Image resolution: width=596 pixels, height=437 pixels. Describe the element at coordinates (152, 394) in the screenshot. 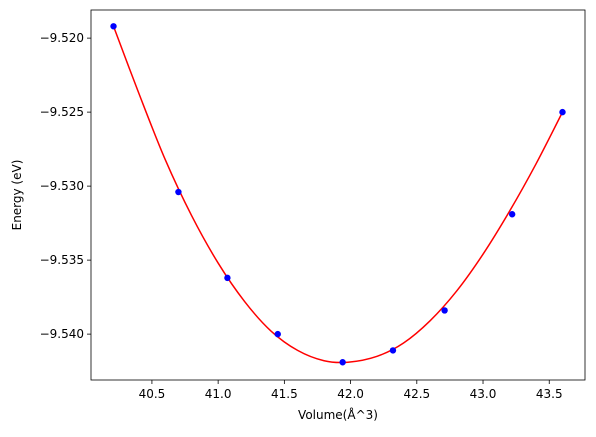

I see `x-tick-label: 40.5` at that location.